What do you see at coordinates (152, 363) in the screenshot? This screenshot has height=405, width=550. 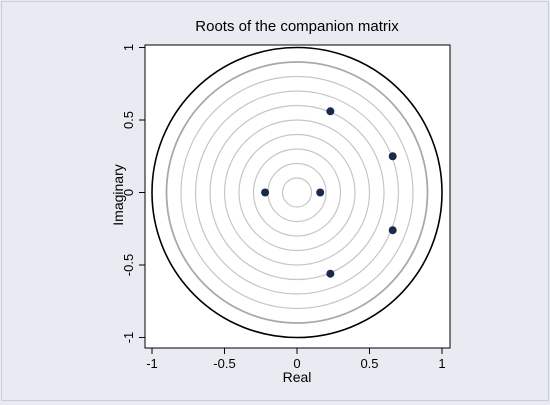 I see `x-tick-label: -1` at bounding box center [152, 363].